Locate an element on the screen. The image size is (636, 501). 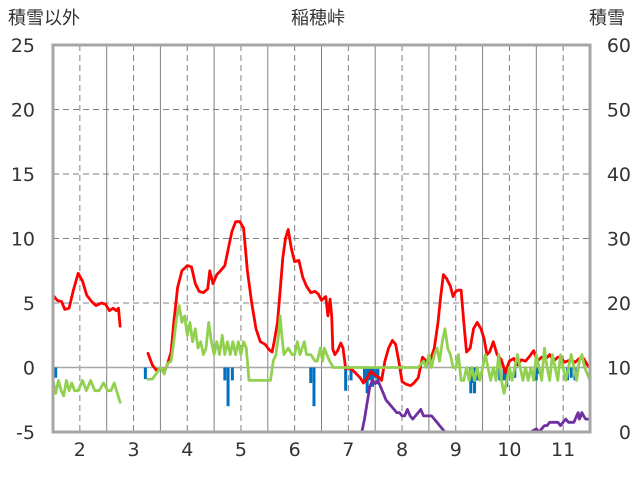
x-tick-label: 5 is located at coordinates (241, 450).